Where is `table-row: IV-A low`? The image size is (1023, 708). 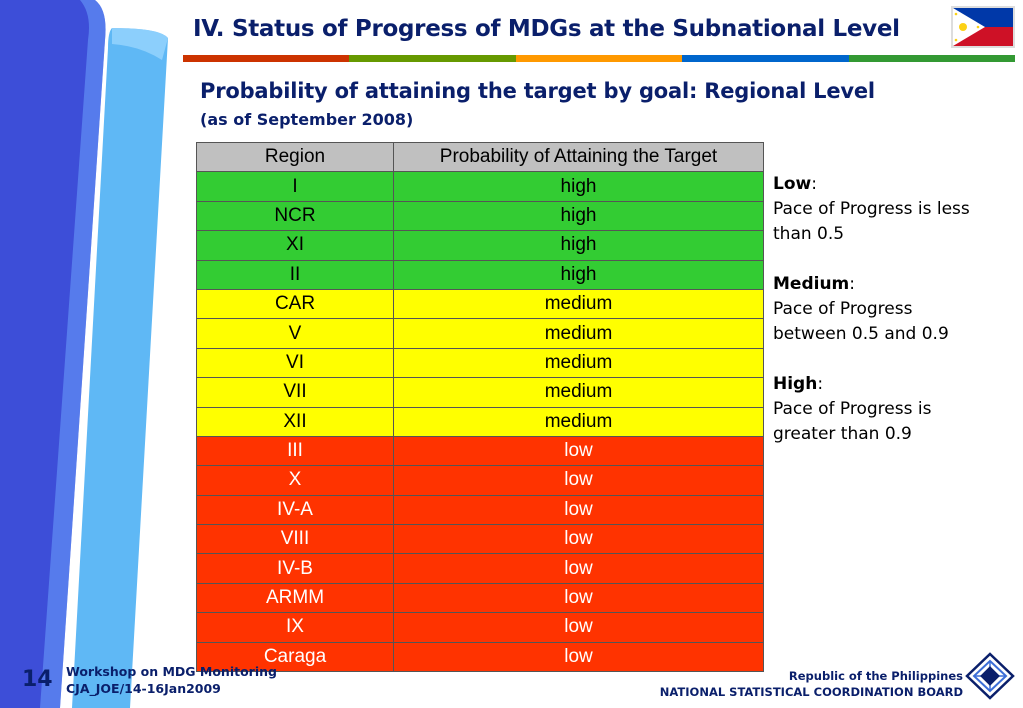 table-row: IV-A low is located at coordinates (480, 510).